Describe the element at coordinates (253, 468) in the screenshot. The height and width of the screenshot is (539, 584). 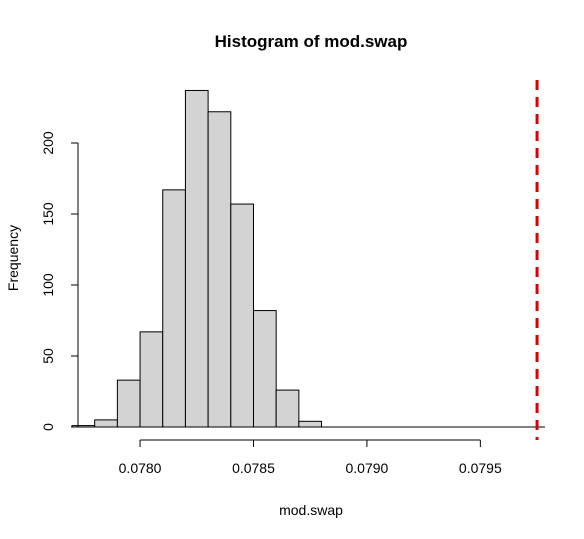
I see `x-tick-label-1: 0.0785` at that location.